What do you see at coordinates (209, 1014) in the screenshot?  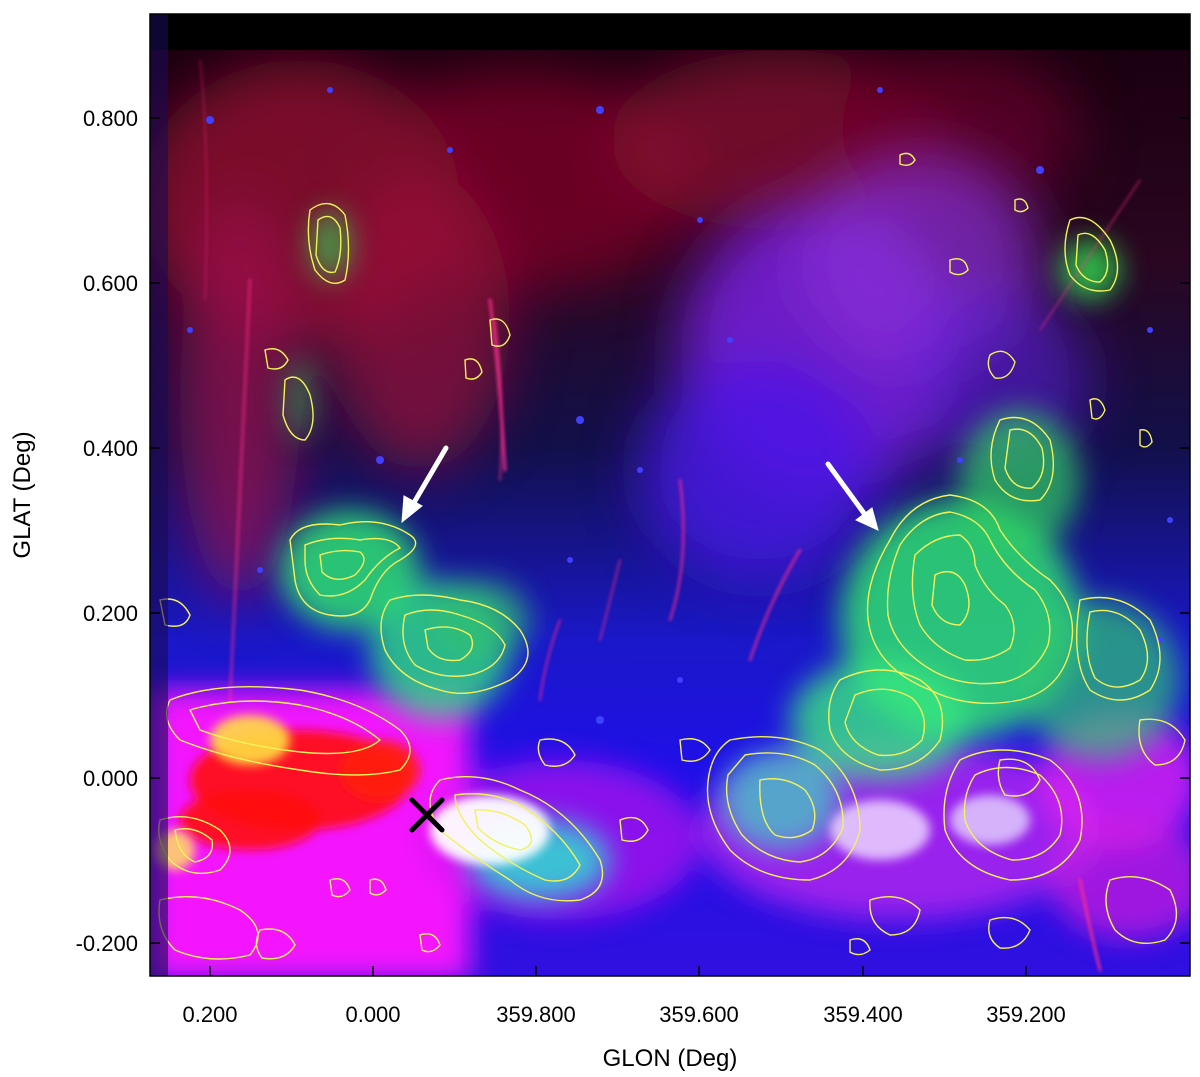 I see `x-tick-label: 0.200` at bounding box center [209, 1014].